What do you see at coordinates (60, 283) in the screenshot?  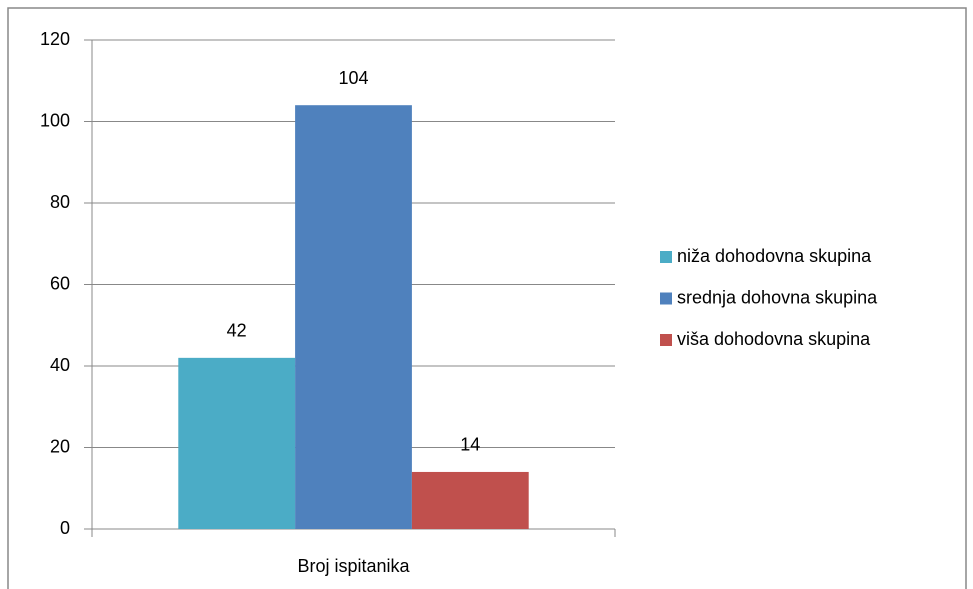 I see `y-tick-label: 60` at bounding box center [60, 283].